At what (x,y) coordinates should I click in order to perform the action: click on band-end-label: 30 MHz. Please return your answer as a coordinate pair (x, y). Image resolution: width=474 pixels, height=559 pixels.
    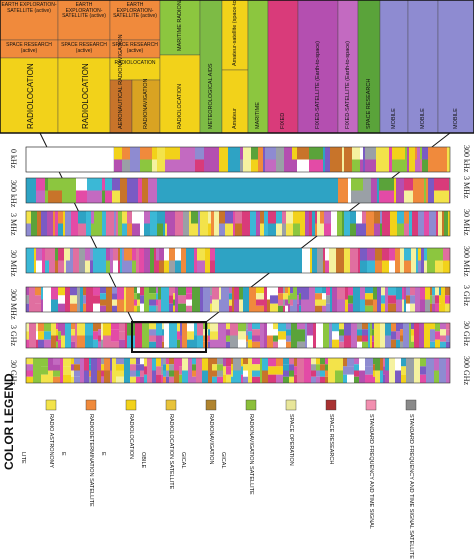
    Looking at the image, I should click on (466, 222).